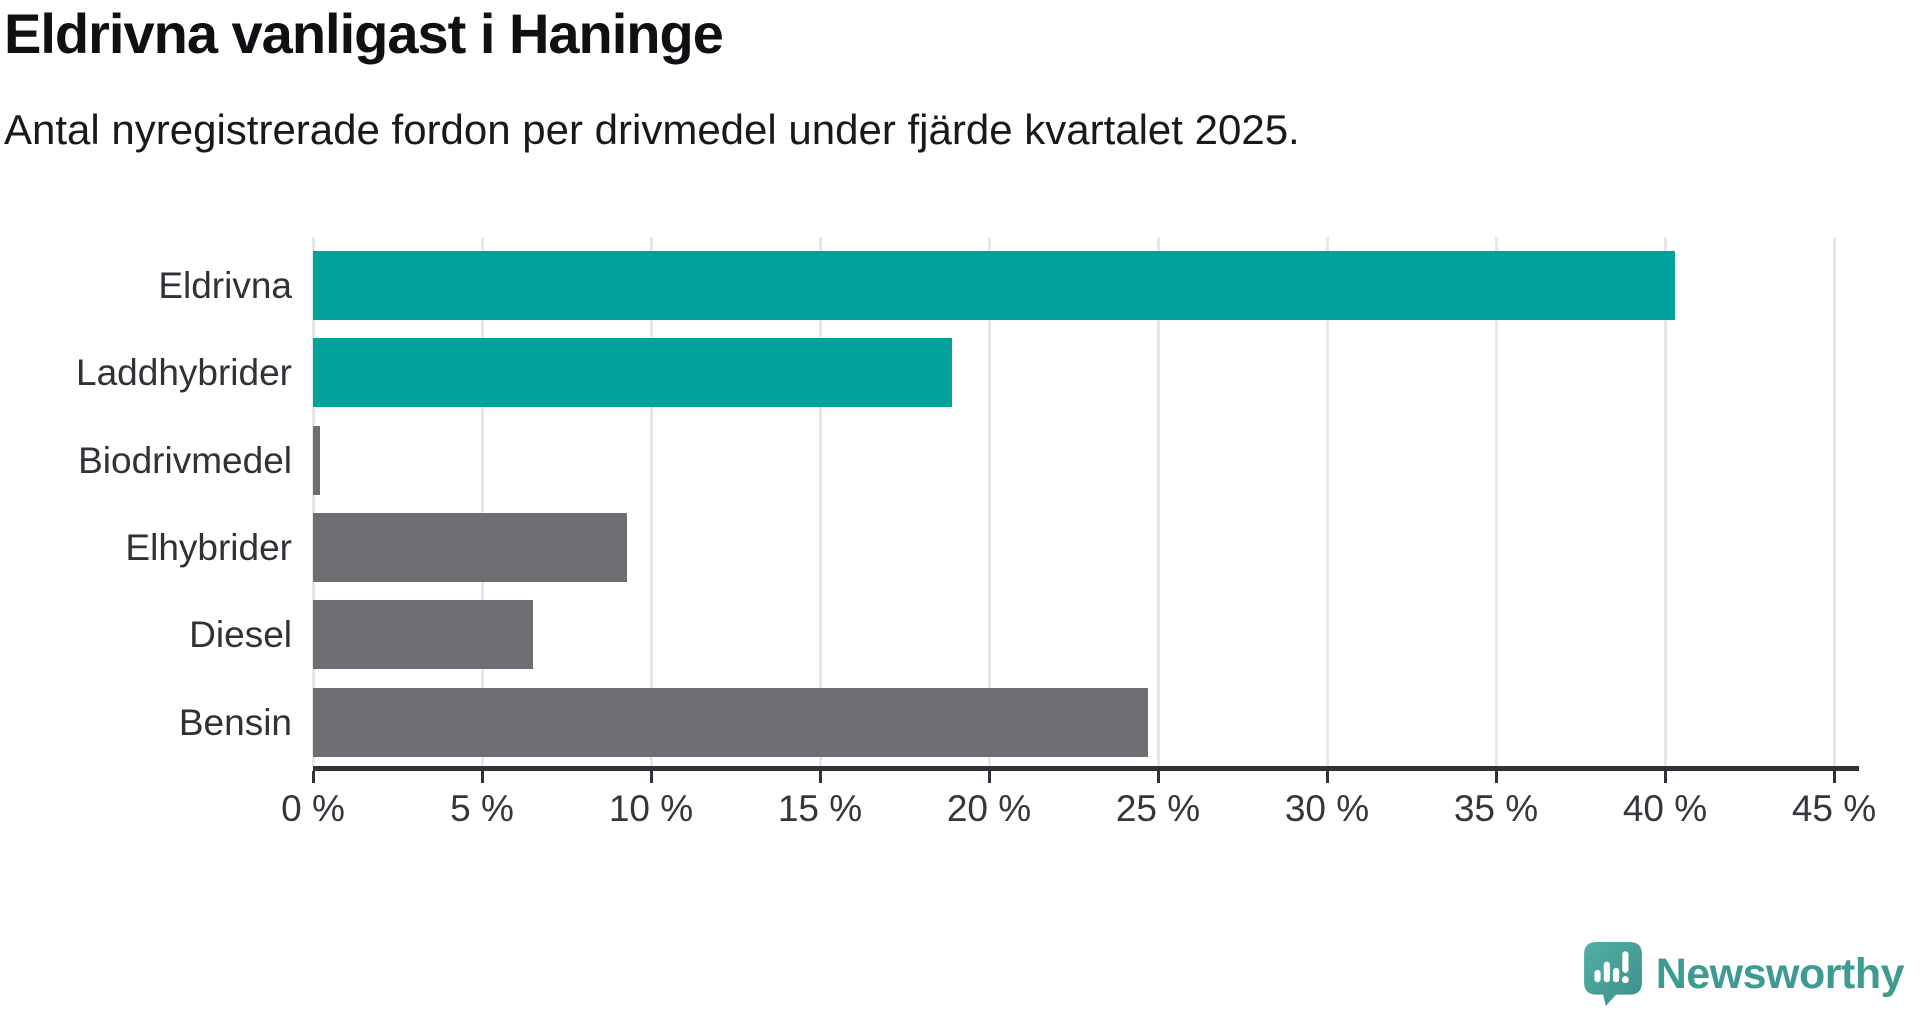 This screenshot has height=1010, width=1920. I want to click on category-label-diesel: Diesel, so click(240, 634).